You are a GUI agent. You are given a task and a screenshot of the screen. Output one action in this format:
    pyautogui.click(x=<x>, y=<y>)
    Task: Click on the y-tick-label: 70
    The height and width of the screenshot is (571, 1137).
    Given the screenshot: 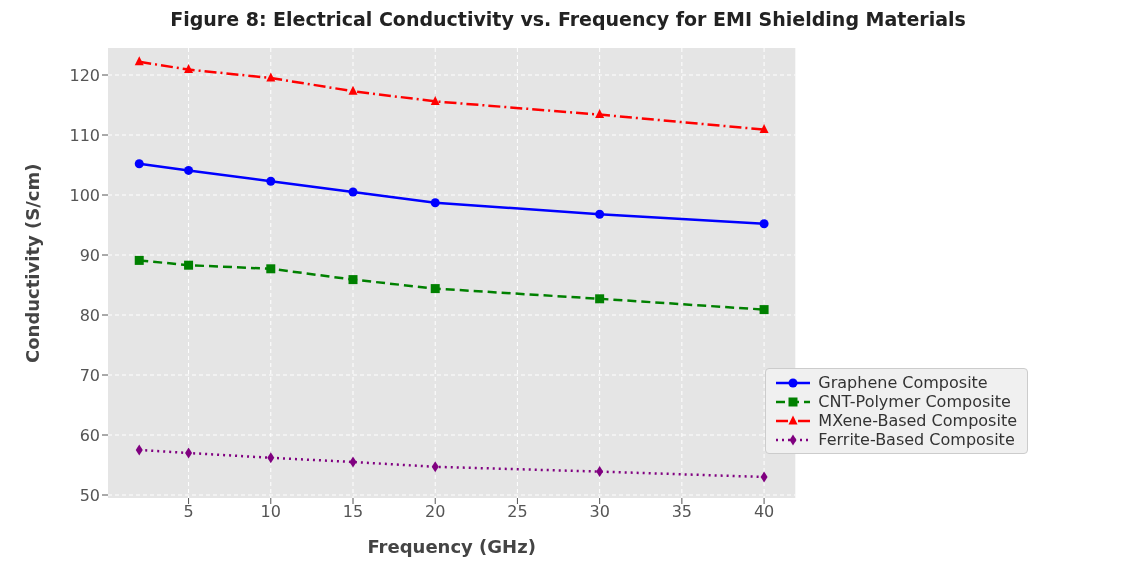 What is the action you would take?
    pyautogui.click(x=89, y=375)
    